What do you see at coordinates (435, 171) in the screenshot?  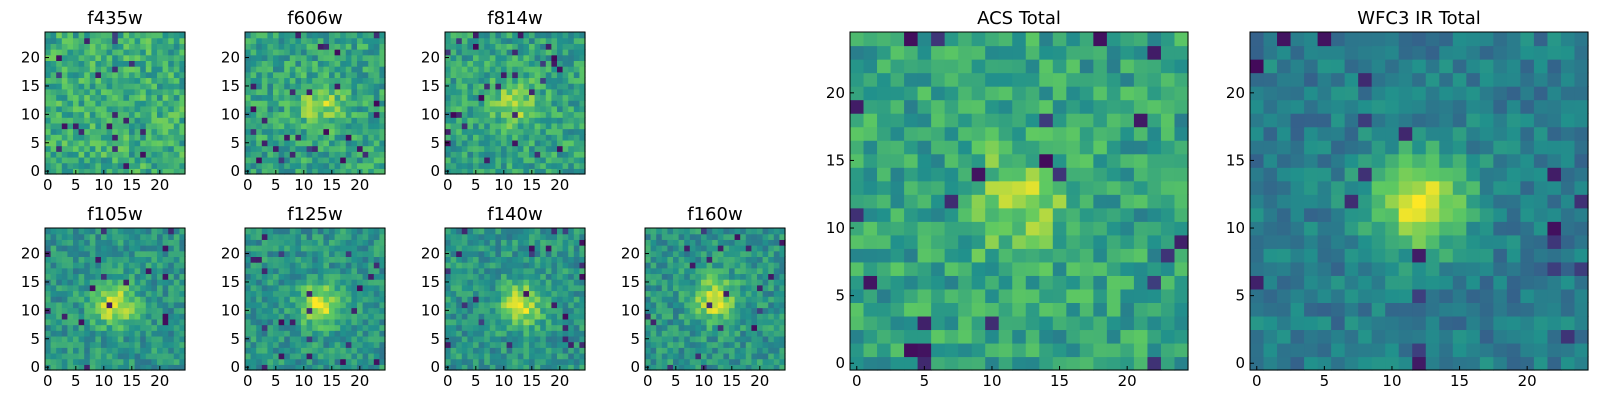 I see `y-tick-label: 0` at bounding box center [435, 171].